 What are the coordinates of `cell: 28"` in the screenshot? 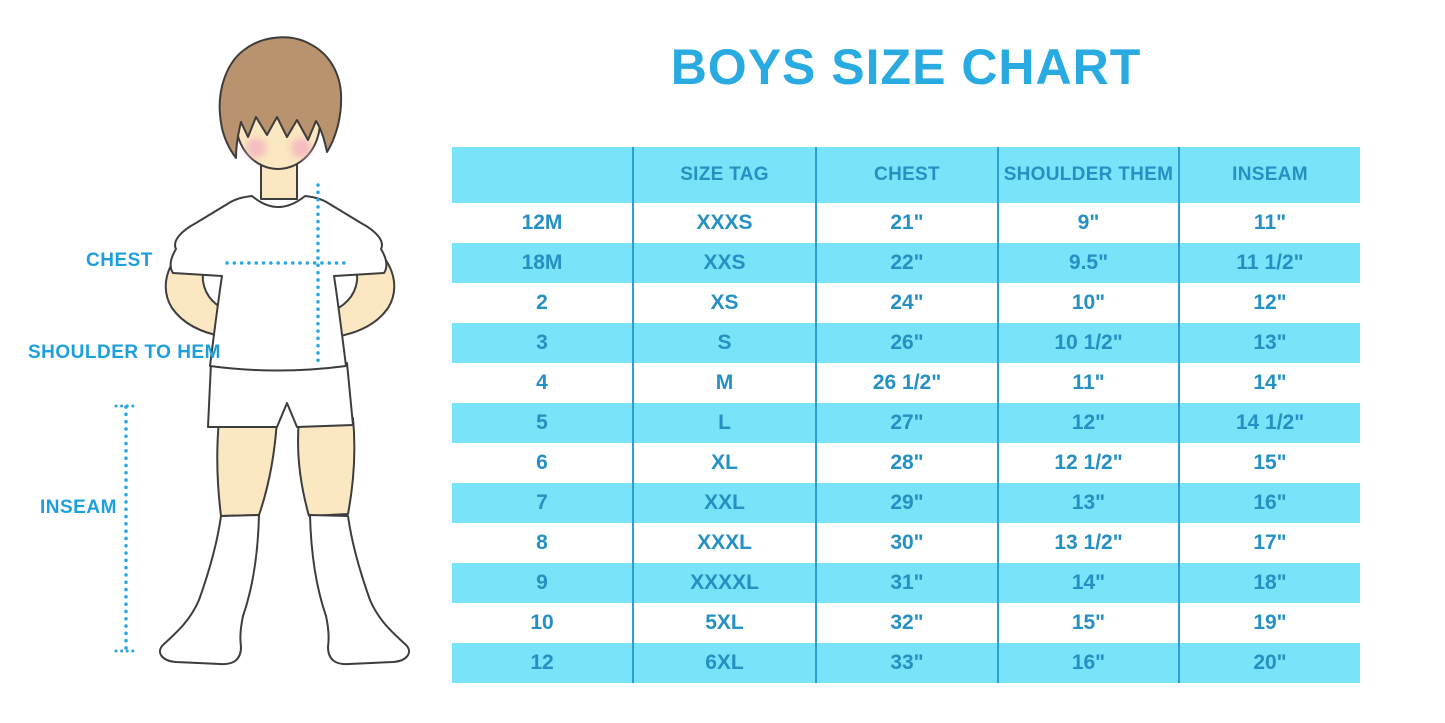 It's located at (906, 463).